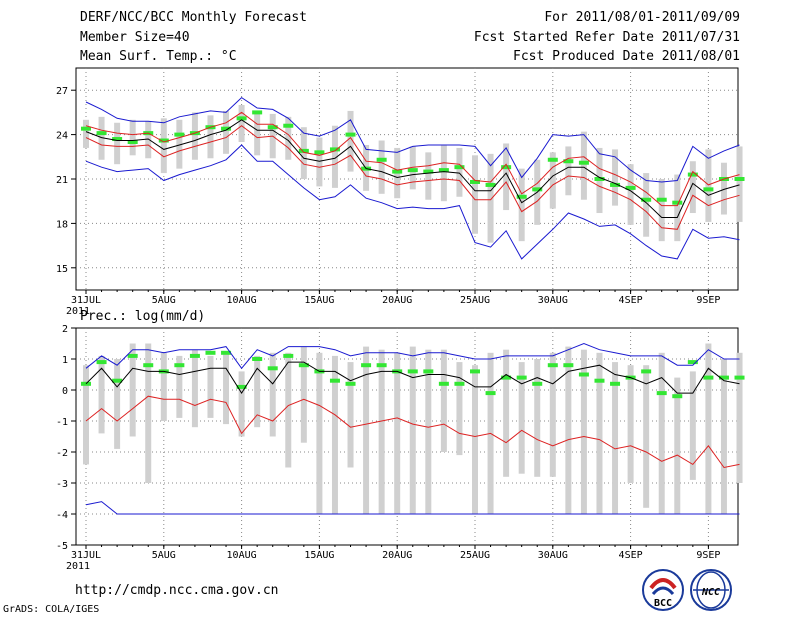 The width and height of the screenshot is (800, 618). What do you see at coordinates (51, 609) in the screenshot?
I see `grads-credit: GrADS: COLA/IGES` at bounding box center [51, 609].